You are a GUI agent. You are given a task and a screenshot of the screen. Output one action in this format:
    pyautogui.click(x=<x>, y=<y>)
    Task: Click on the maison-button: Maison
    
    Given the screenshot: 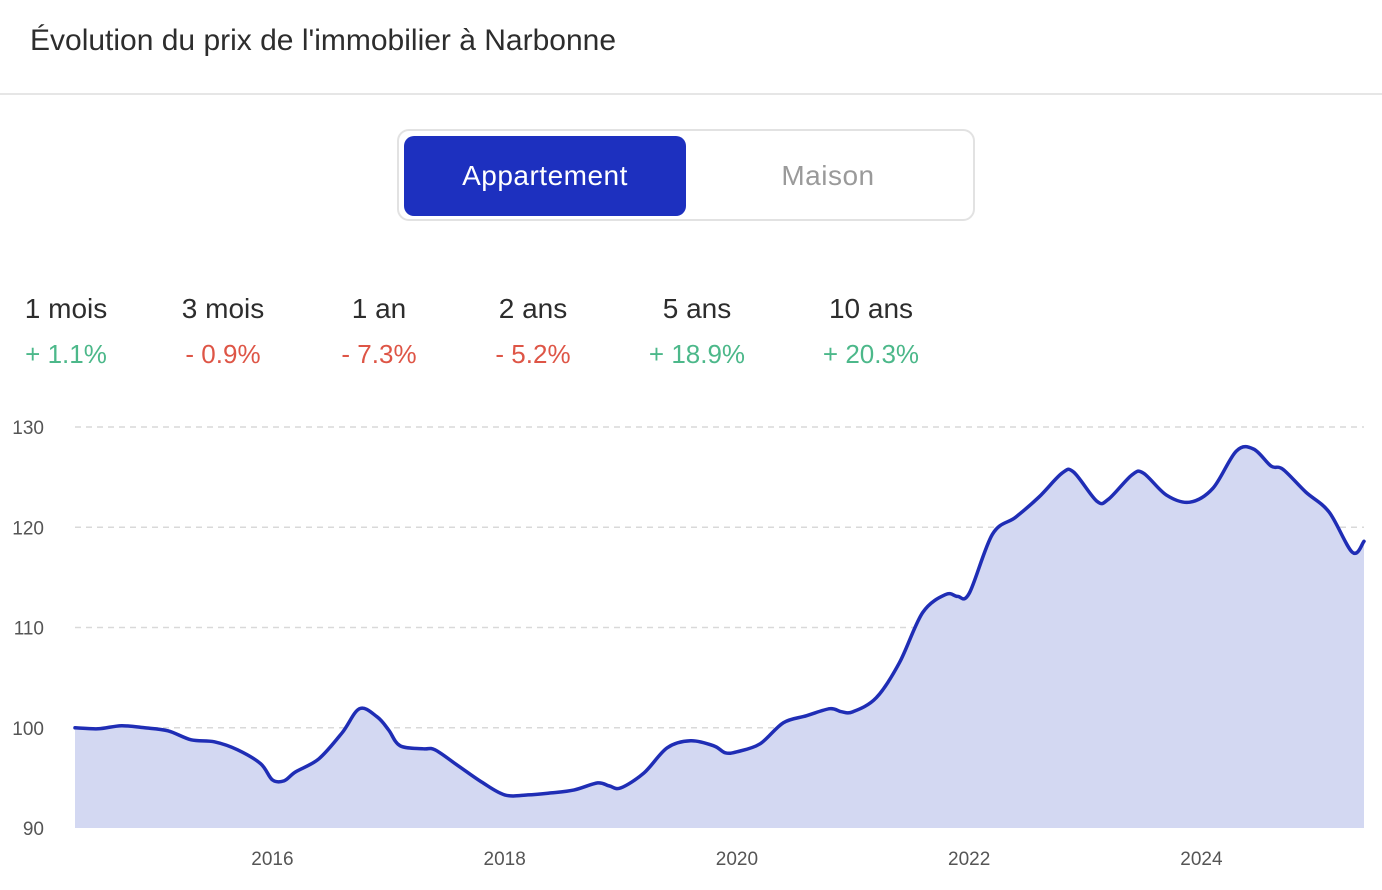 What is the action you would take?
    pyautogui.click(x=828, y=175)
    